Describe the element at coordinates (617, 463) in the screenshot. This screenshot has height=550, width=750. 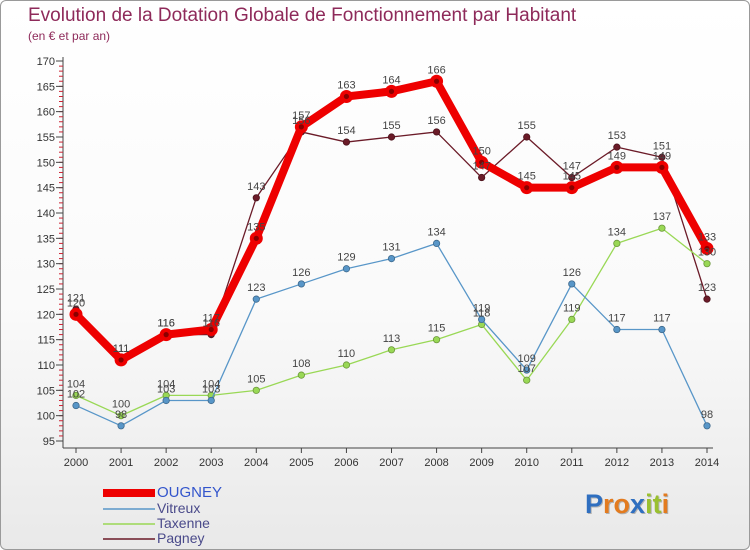
I see `x-tick-label: 2012` at that location.